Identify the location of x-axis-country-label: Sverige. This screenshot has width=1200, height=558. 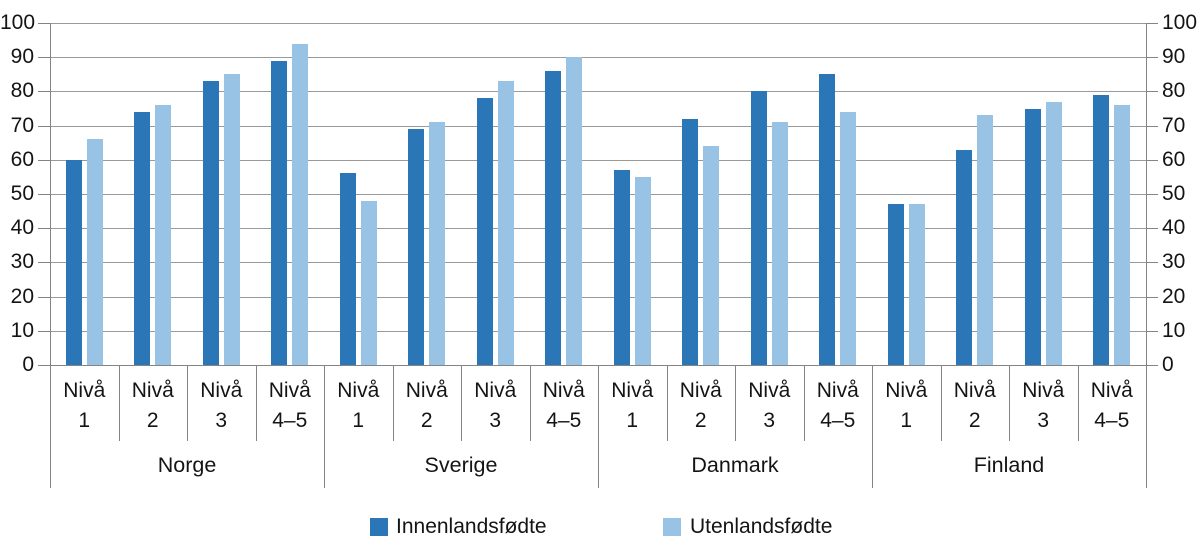
(461, 465).